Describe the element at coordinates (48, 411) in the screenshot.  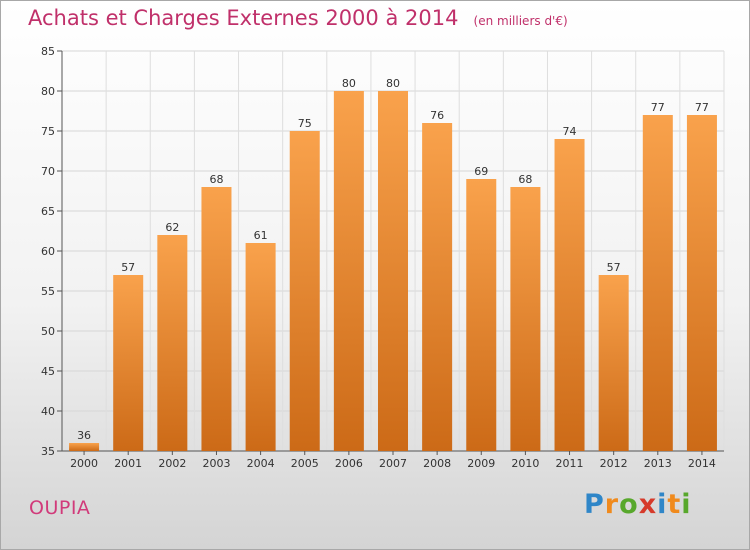
I see `y-tick-label: 40` at that location.